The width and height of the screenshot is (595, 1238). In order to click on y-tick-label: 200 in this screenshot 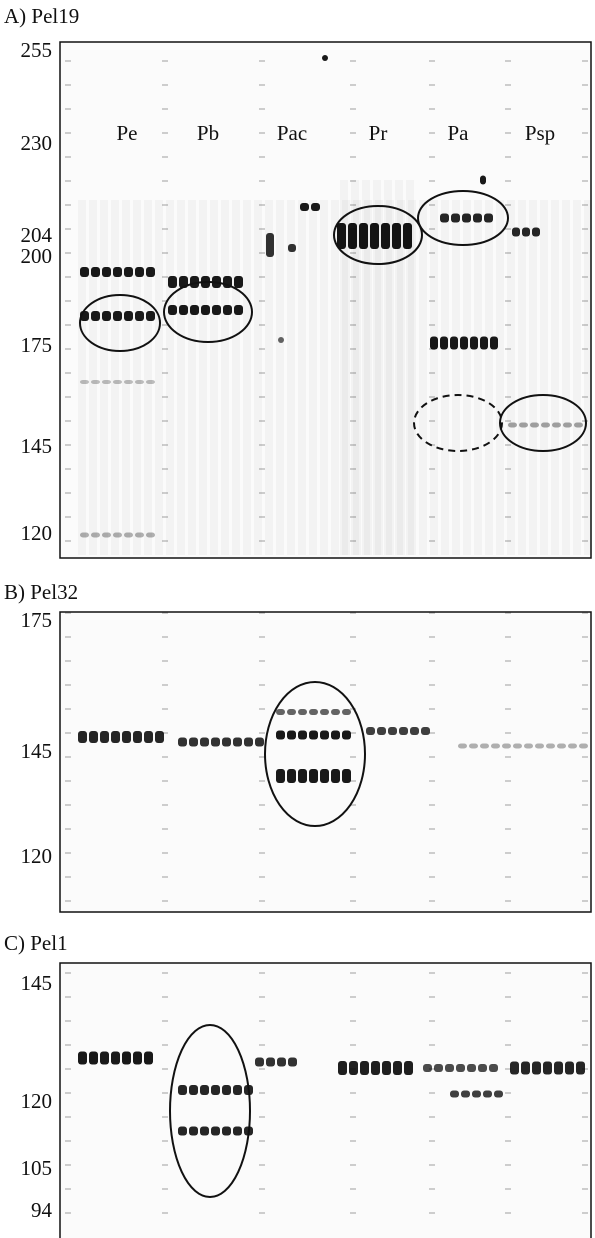, I will do `click(37, 256)`.